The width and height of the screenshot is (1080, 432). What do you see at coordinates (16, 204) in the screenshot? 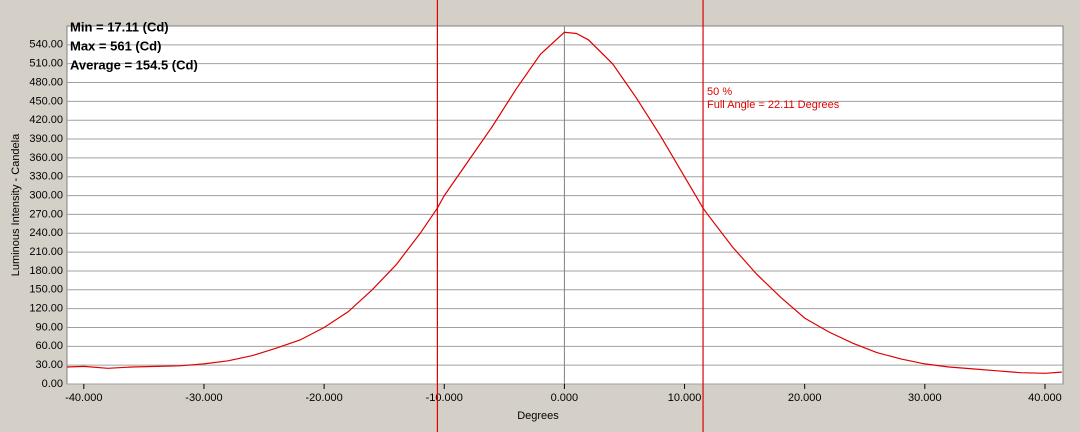
I see `y-axis-label: Luminous Intensity - Candela` at bounding box center [16, 204].